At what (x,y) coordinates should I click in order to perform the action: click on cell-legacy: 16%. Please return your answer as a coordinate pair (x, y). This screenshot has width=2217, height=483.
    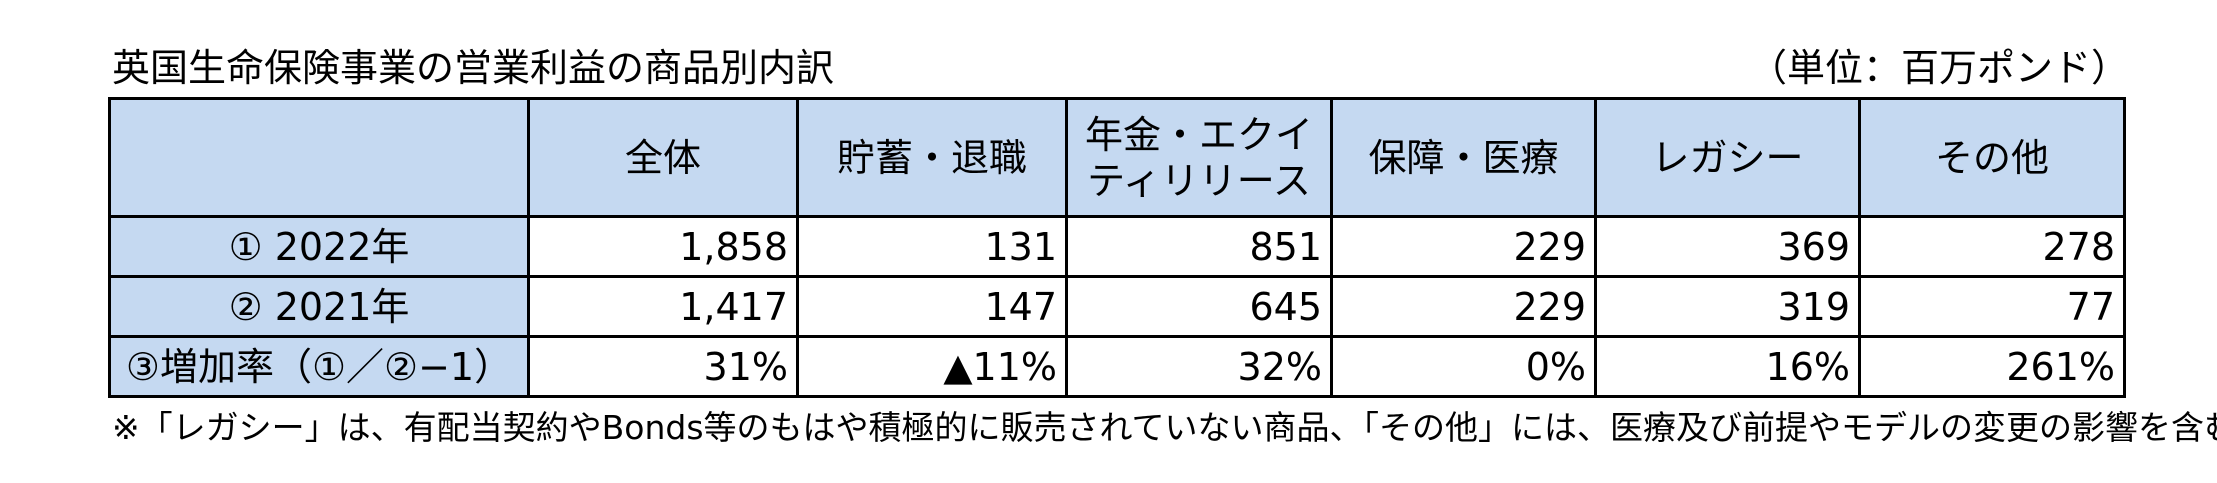
    Looking at the image, I should click on (1727, 366).